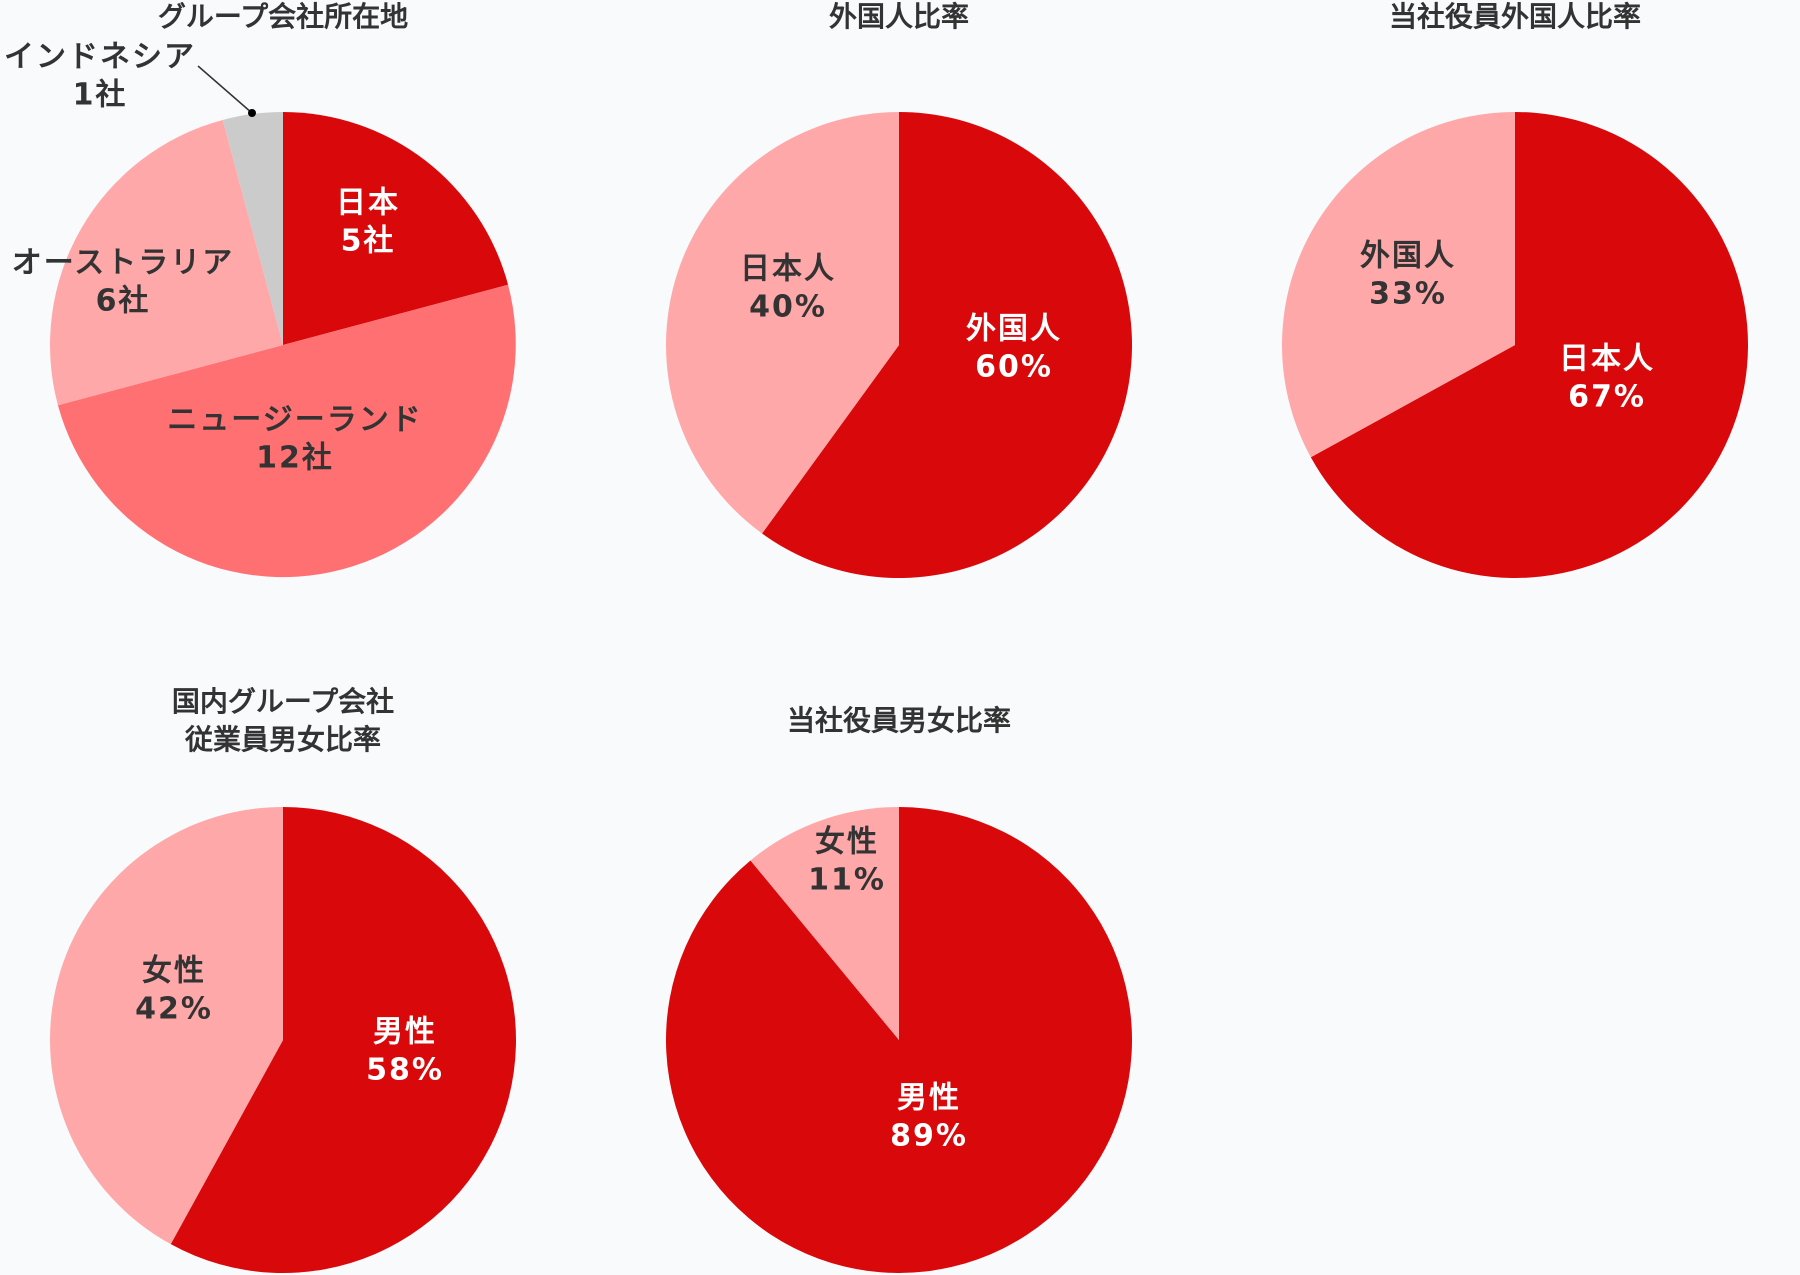 Image resolution: width=1800 pixels, height=1275 pixels. I want to click on chart-title: 従業員男女比率, so click(282, 739).